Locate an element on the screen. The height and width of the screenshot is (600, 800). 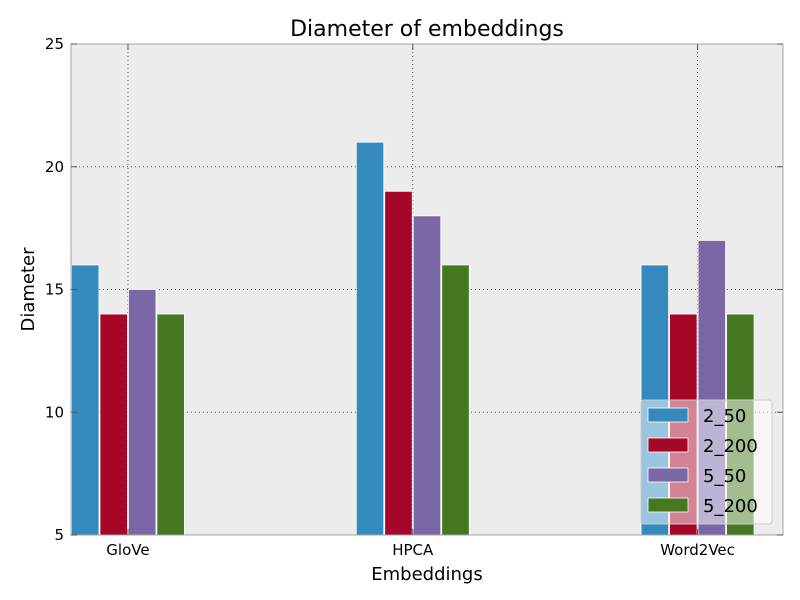
x-tick-label: HPCA is located at coordinates (413, 550).